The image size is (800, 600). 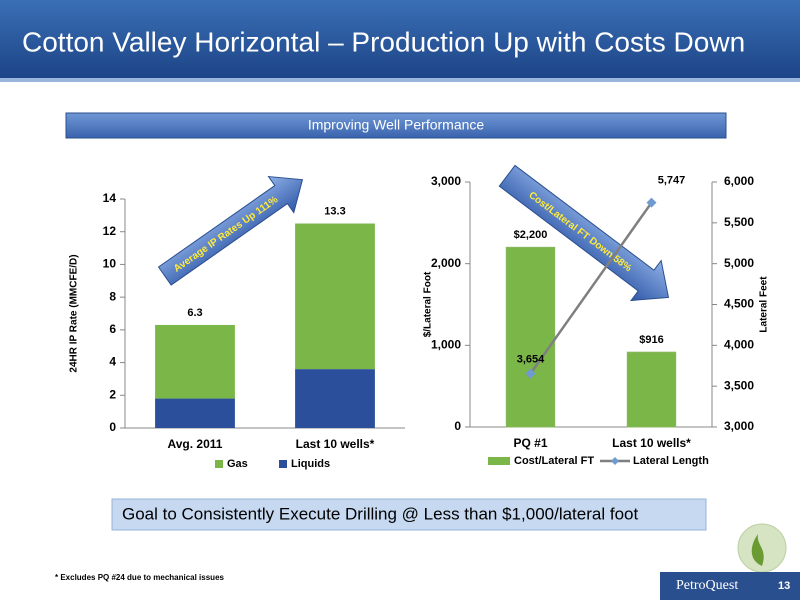 What do you see at coordinates (764, 304) in the screenshot?
I see `y2-axis-label: Lateral Feet` at bounding box center [764, 304].